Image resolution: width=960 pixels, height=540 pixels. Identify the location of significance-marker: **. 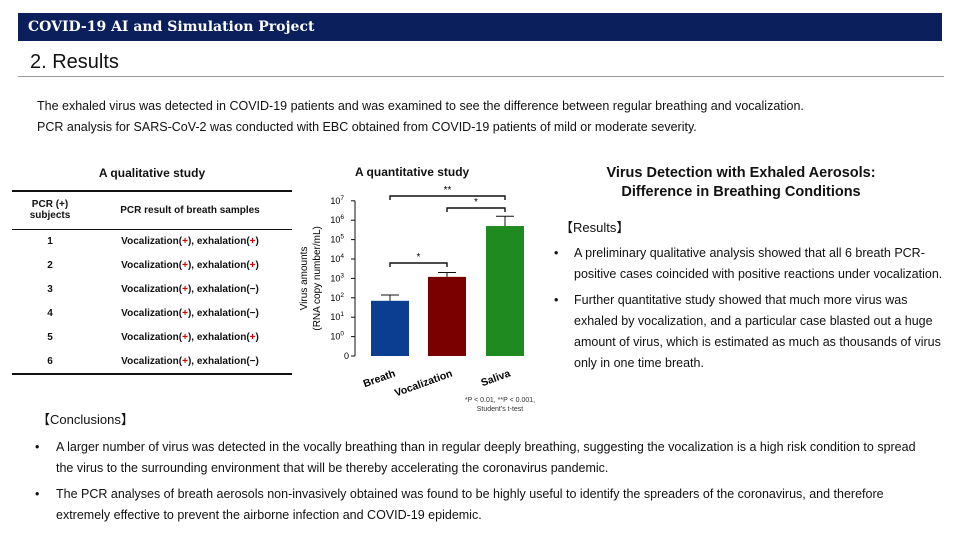
(448, 190).